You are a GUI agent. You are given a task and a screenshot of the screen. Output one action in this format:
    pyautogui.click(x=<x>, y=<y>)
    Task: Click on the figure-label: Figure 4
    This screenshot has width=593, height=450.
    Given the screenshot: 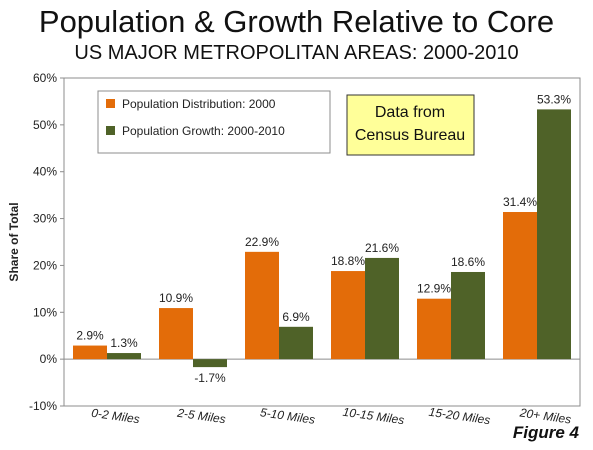 What is the action you would take?
    pyautogui.click(x=545, y=432)
    